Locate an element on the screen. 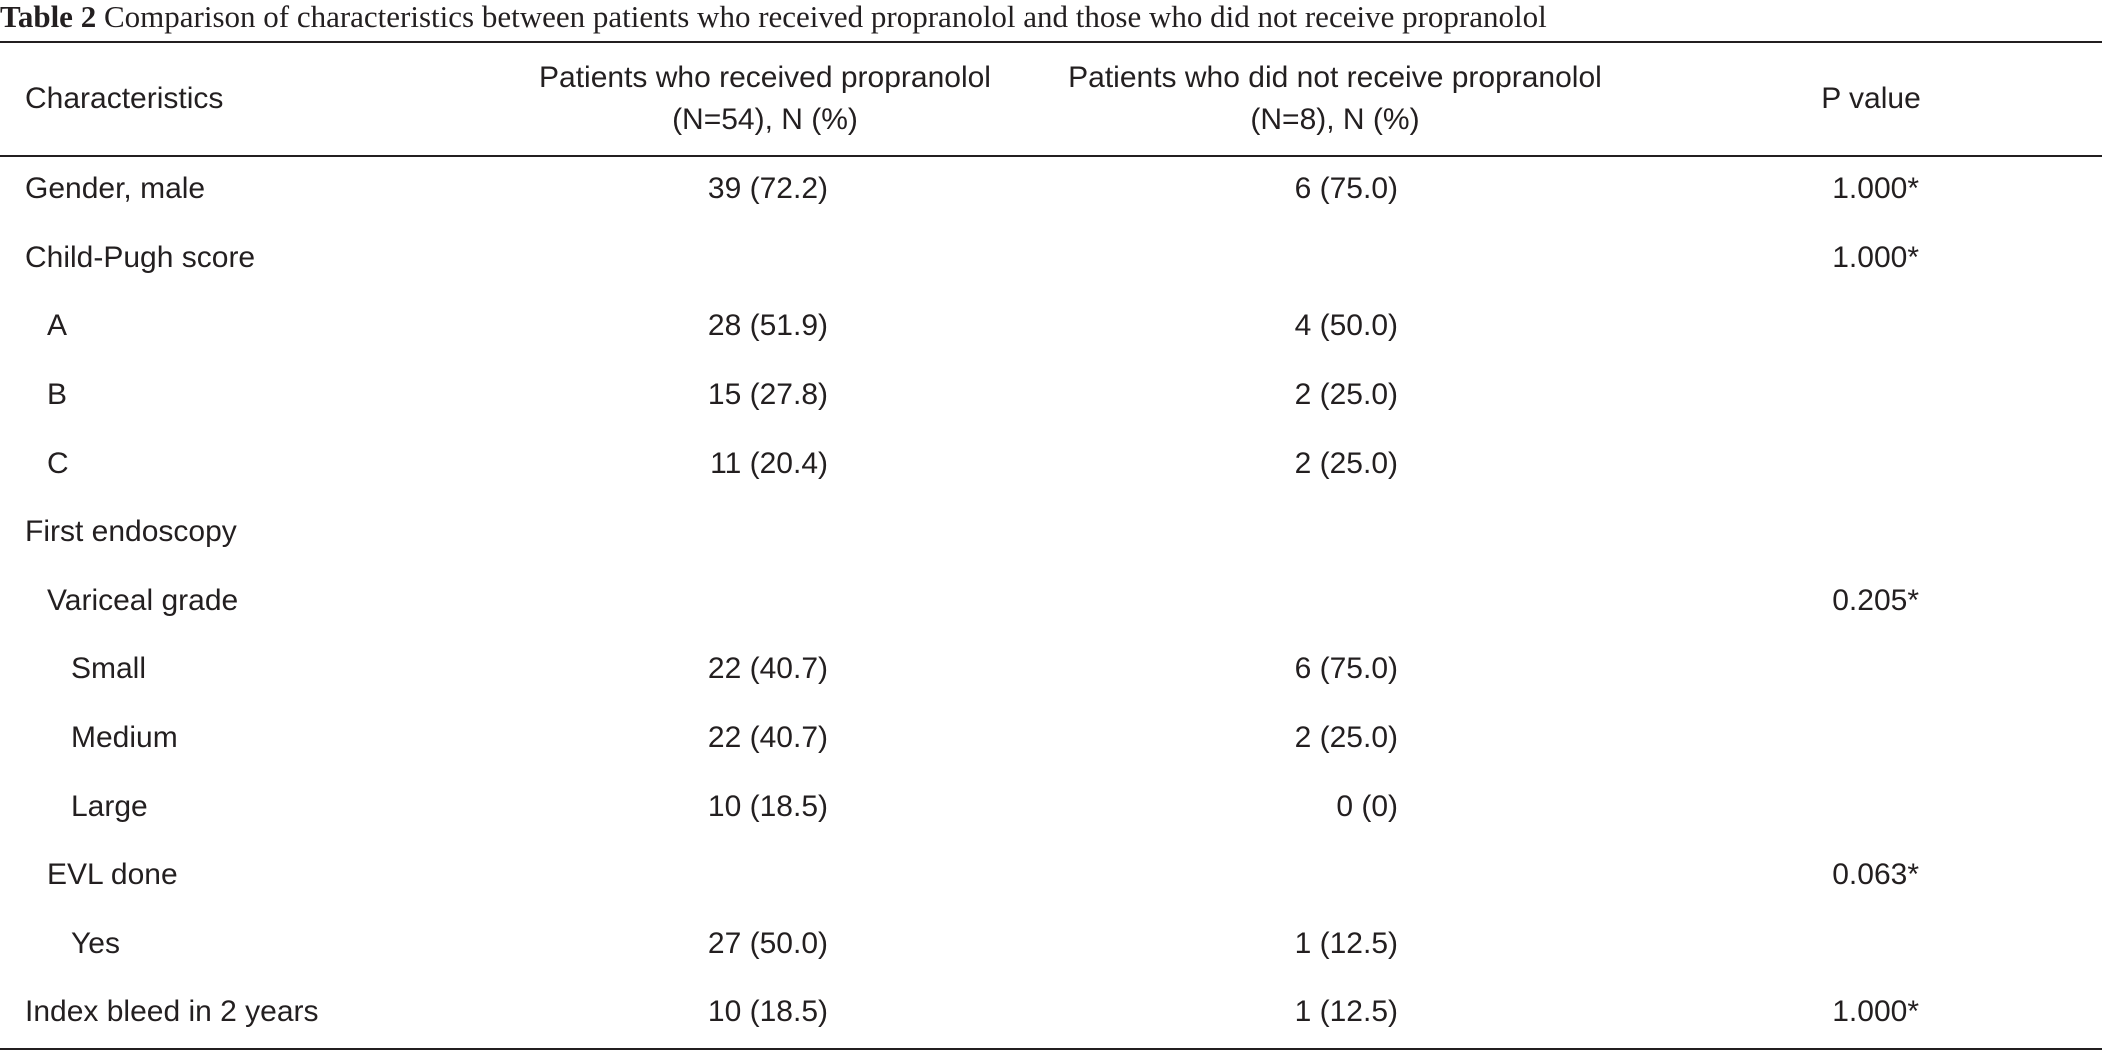 The image size is (2102, 1052). row-received-value: 28 (51.9) is located at coordinates (767, 326).